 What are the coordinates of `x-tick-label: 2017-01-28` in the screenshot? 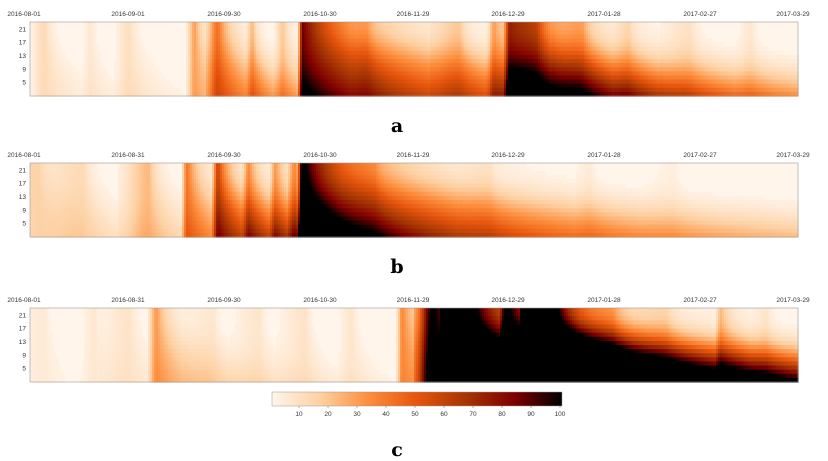 It's located at (604, 14).